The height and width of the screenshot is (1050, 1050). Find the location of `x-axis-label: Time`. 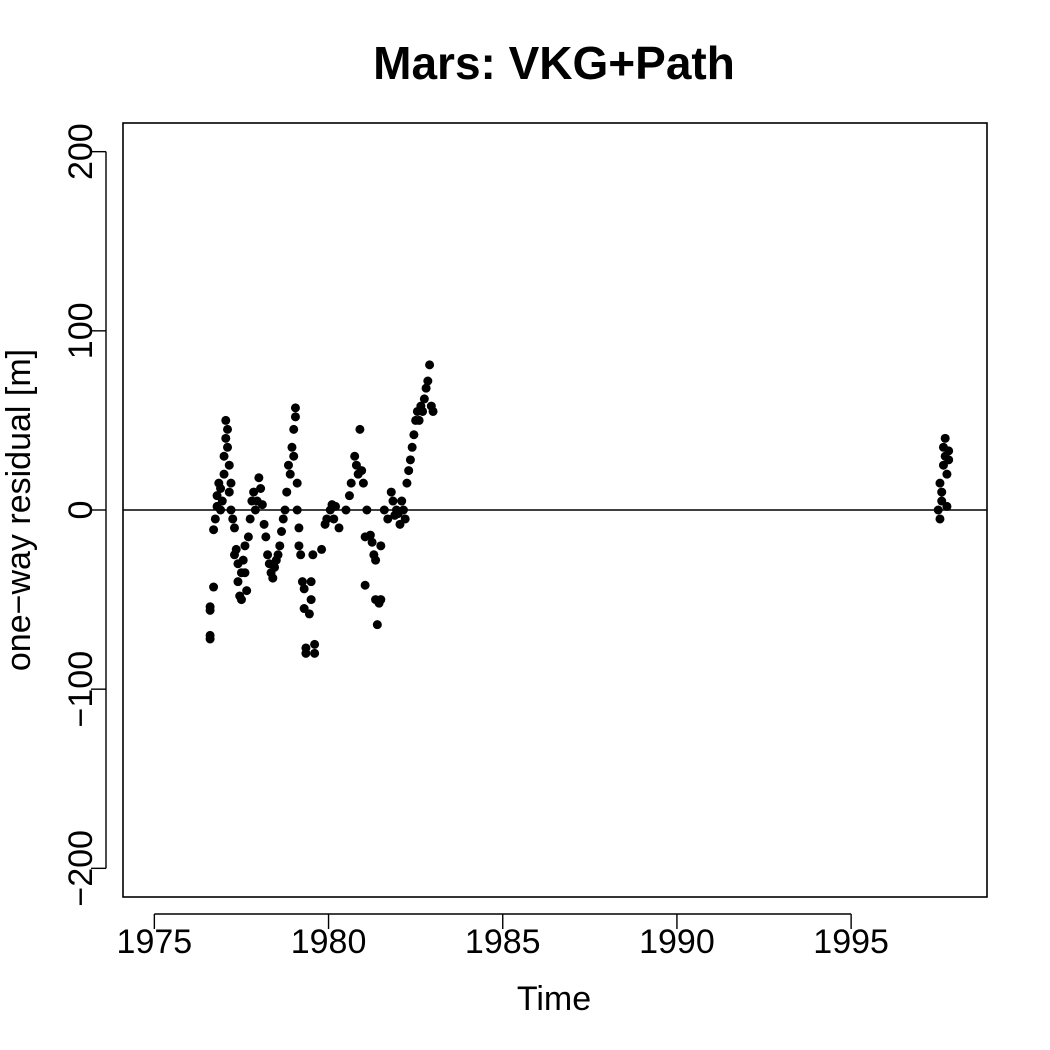

x-axis-label: Time is located at coordinates (554, 999).